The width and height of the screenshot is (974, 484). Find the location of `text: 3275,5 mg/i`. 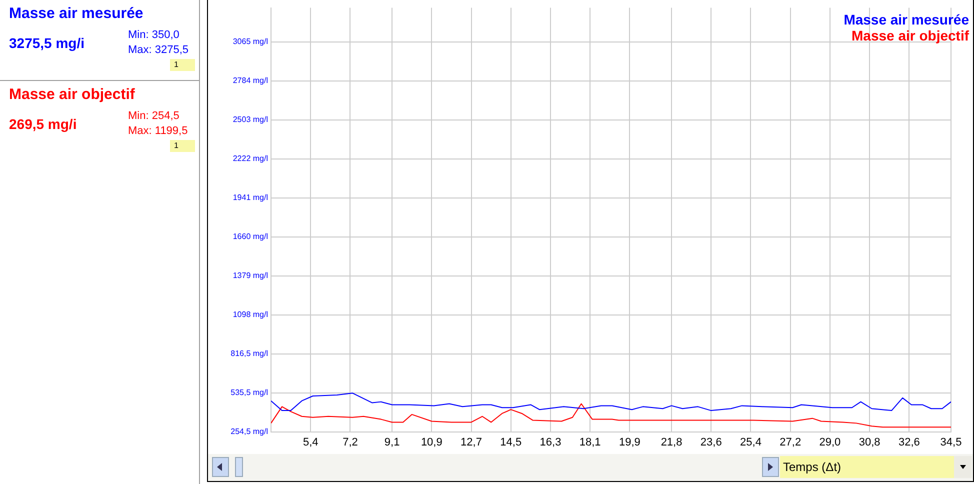

text: 3275,5 mg/i is located at coordinates (46, 43).